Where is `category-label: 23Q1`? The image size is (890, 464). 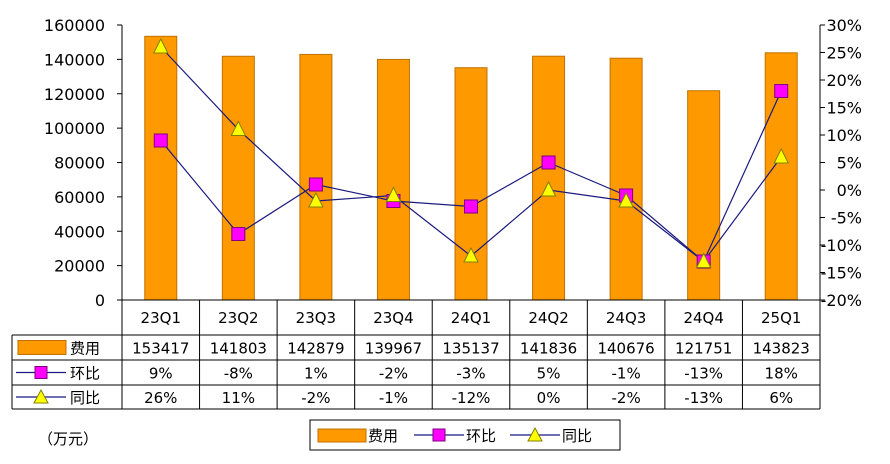
category-label: 23Q1 is located at coordinates (161, 318).